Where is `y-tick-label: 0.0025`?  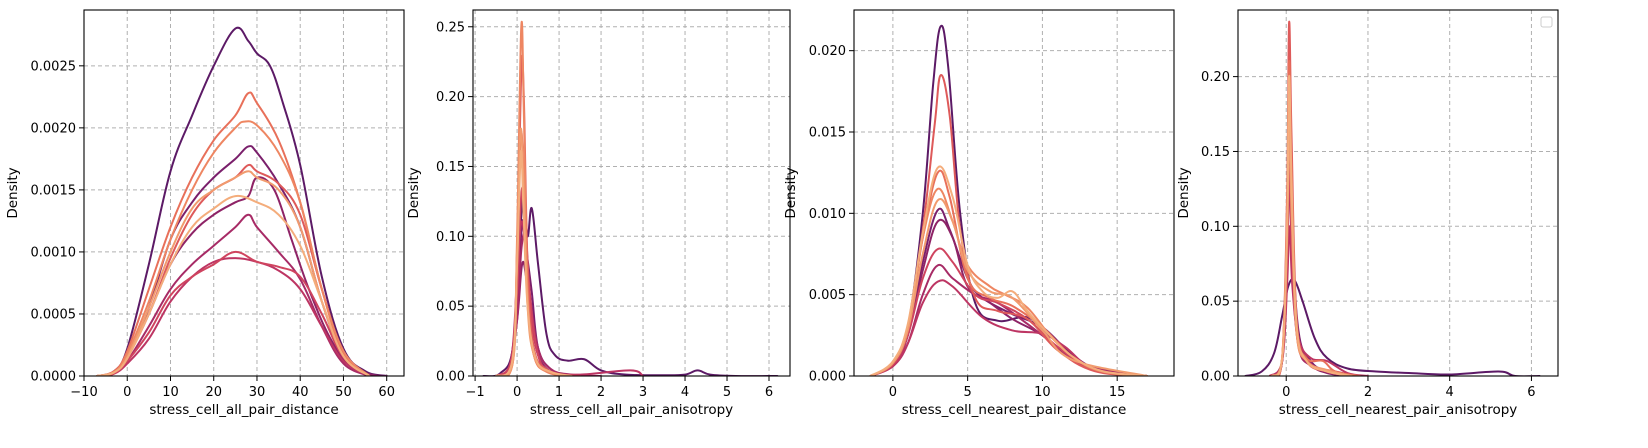 y-tick-label: 0.0025 is located at coordinates (54, 66).